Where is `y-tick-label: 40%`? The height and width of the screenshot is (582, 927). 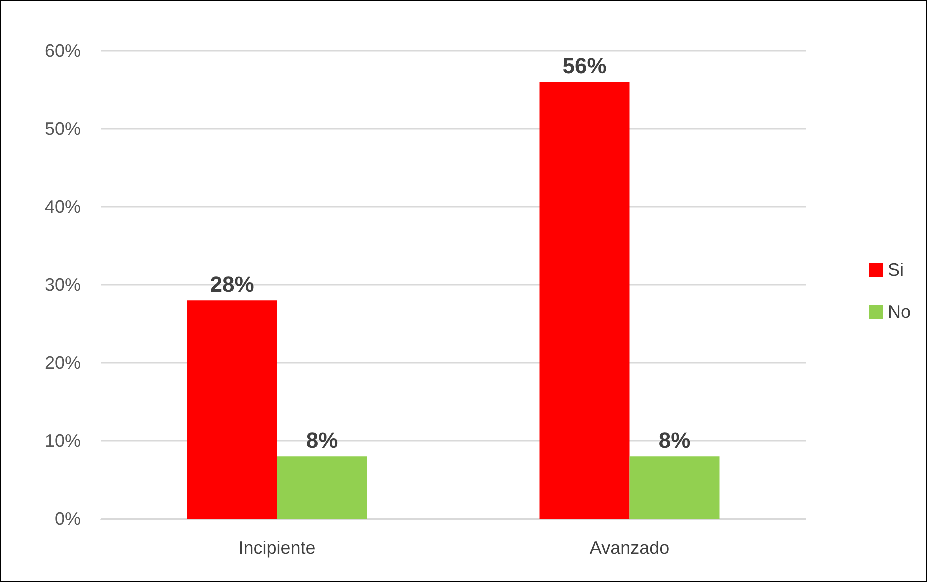
y-tick-label: 40% is located at coordinates (62, 207).